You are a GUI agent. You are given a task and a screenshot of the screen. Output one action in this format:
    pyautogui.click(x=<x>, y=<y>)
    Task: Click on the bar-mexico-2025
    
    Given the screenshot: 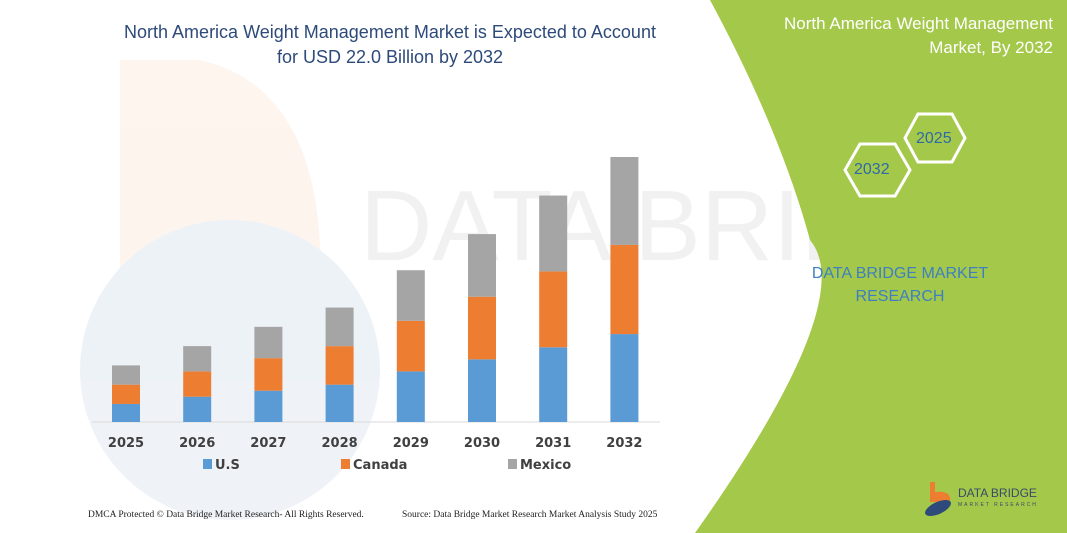 What is the action you would take?
    pyautogui.click(x=126, y=375)
    